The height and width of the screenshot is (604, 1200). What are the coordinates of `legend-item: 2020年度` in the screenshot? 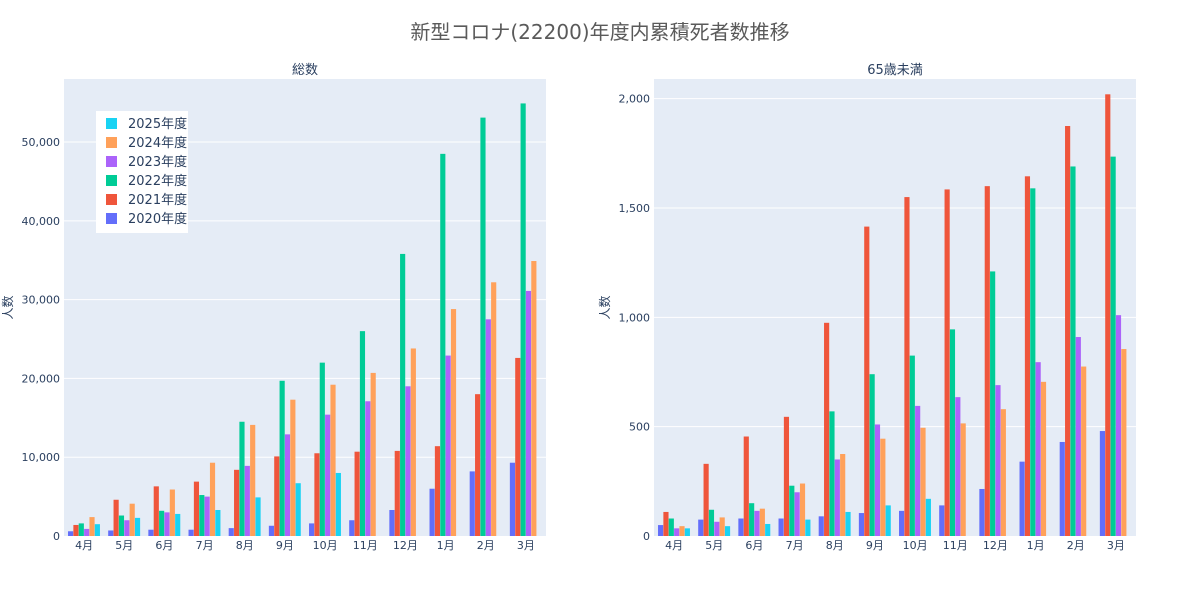 It's located at (146, 219).